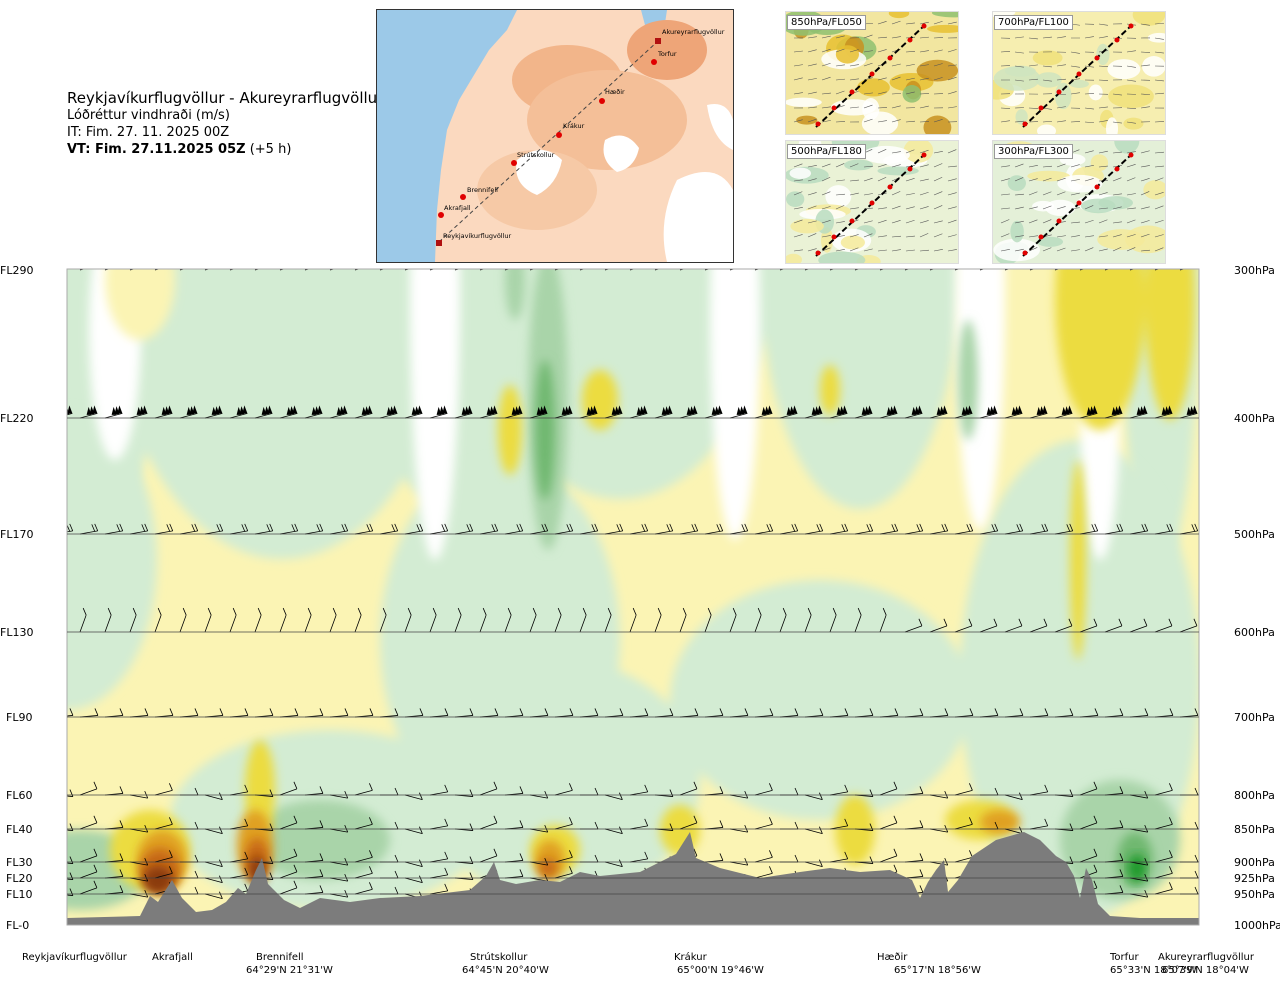 The width and height of the screenshot is (1280, 981). What do you see at coordinates (559, 135) in the screenshot?
I see `route-point-marker` at bounding box center [559, 135].